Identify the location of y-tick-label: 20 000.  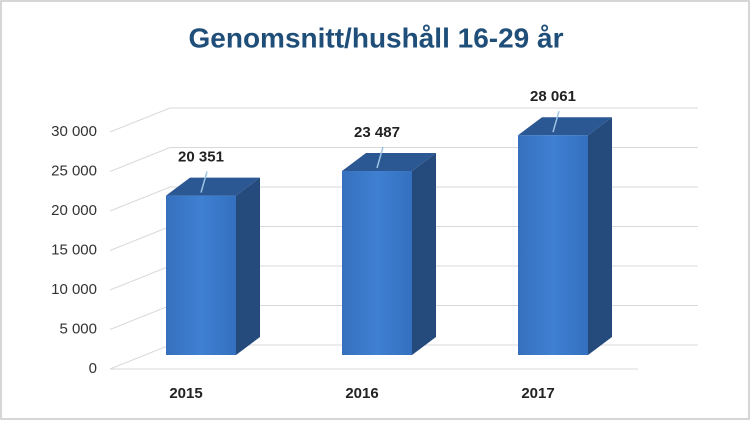
(74, 210).